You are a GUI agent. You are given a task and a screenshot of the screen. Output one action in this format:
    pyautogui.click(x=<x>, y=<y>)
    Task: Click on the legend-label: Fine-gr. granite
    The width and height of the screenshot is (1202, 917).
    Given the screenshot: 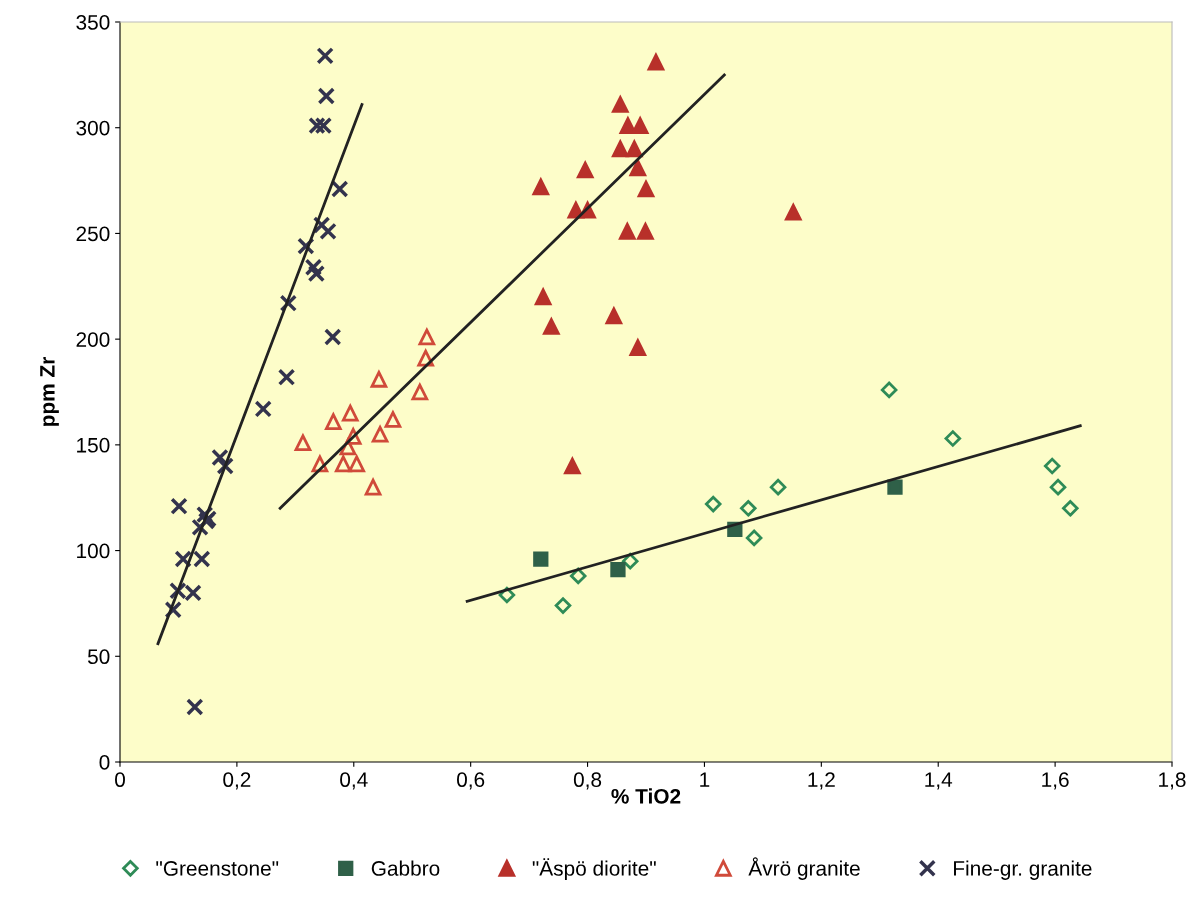 What is the action you would take?
    pyautogui.click(x=1023, y=870)
    